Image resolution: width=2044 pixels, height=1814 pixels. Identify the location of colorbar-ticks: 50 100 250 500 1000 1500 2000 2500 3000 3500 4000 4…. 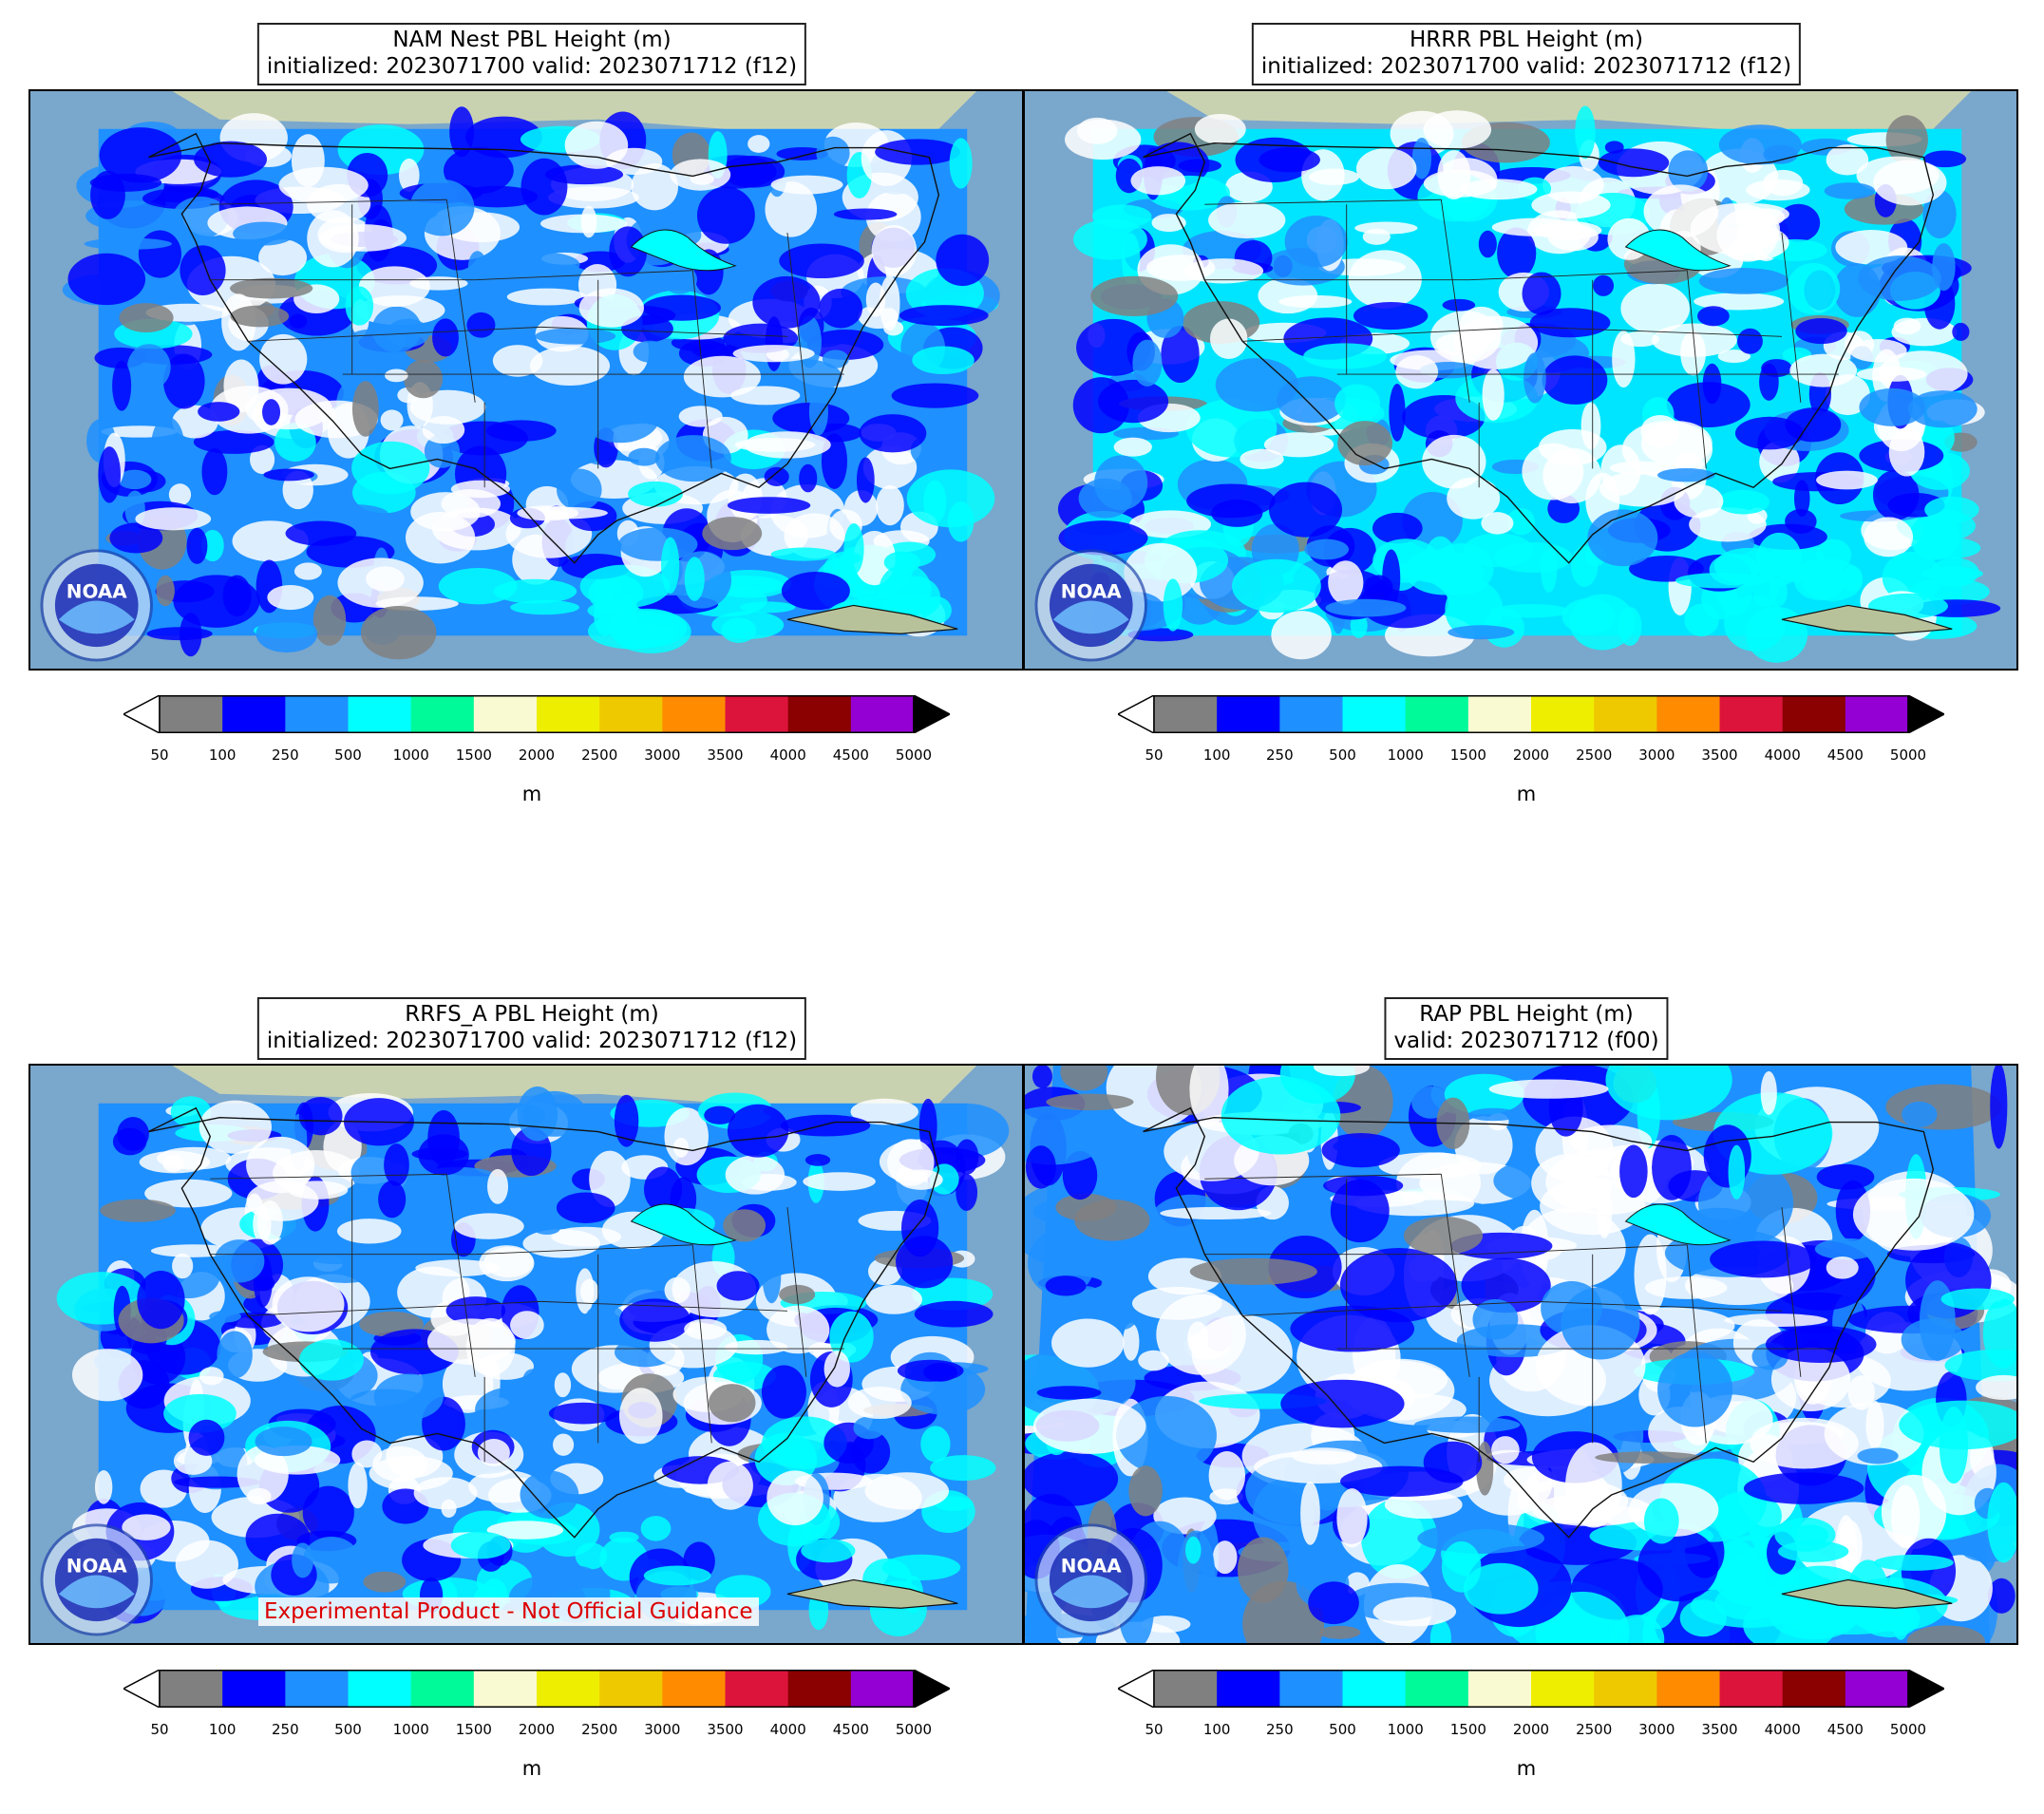
(1526, 1731).